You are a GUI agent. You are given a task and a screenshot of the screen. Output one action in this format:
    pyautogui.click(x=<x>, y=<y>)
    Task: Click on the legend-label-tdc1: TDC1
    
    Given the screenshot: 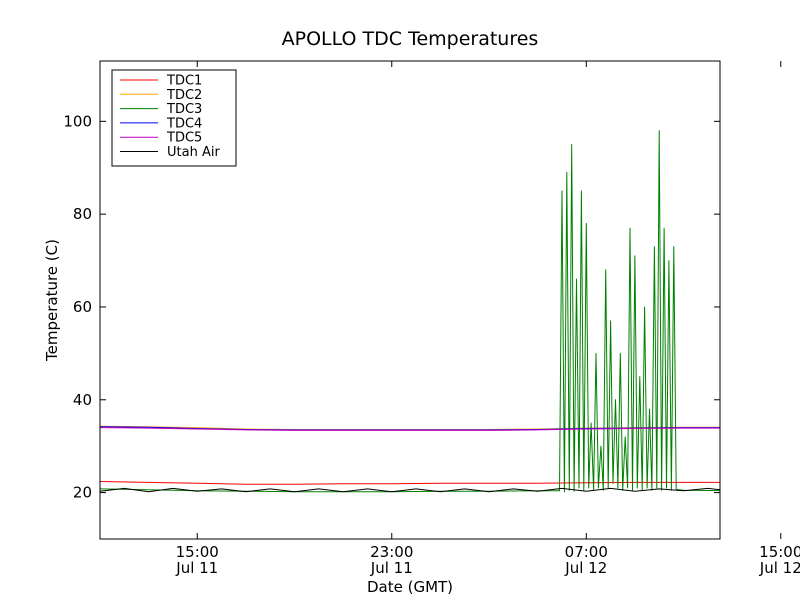 What is the action you would take?
    pyautogui.click(x=184, y=81)
    